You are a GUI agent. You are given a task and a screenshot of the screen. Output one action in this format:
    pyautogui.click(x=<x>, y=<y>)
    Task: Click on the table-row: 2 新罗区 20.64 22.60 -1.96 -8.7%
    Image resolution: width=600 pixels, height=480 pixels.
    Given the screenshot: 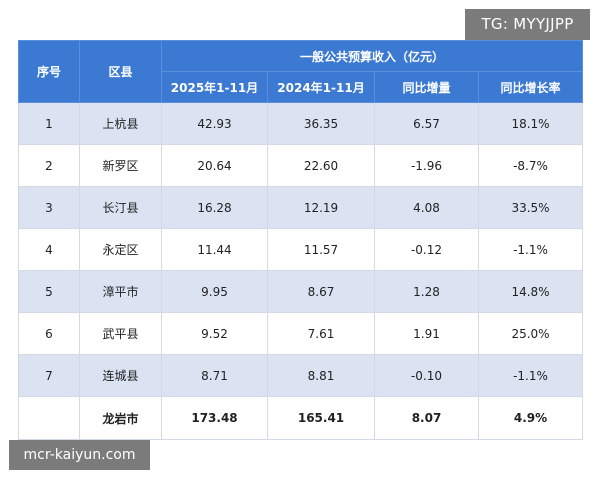 What is the action you would take?
    pyautogui.click(x=301, y=165)
    